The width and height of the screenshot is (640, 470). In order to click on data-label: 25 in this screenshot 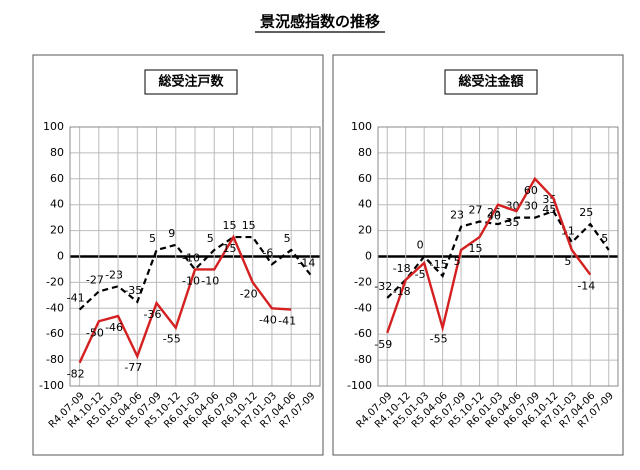, I will do `click(586, 212)`.